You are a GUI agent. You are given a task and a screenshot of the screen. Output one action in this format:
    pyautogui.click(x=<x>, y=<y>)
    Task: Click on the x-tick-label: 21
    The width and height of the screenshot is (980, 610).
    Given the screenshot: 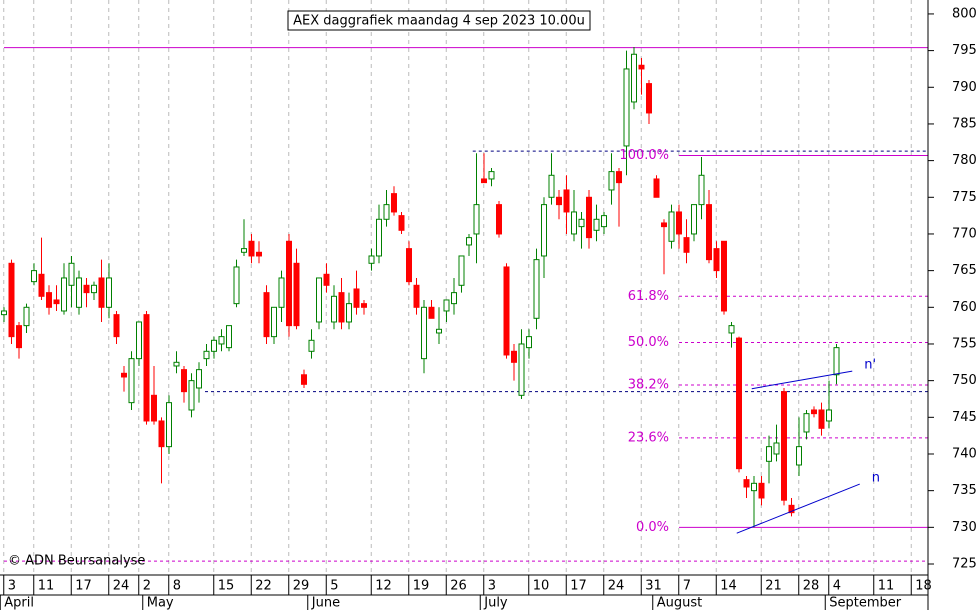 What is the action you would take?
    pyautogui.click(x=773, y=586)
    